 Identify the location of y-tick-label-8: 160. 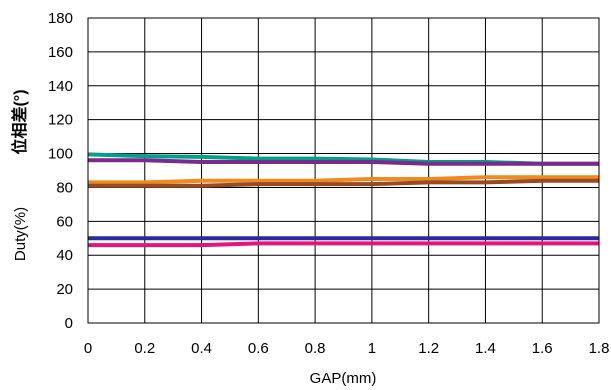
(60, 52).